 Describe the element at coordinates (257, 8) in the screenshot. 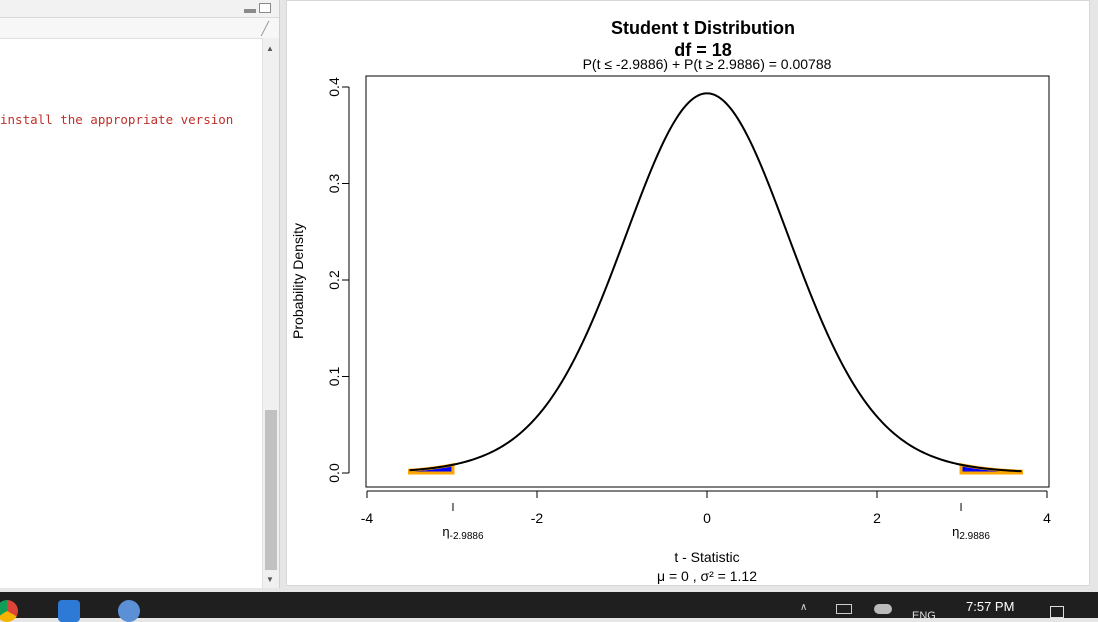

I see `pane-window-controls` at that location.